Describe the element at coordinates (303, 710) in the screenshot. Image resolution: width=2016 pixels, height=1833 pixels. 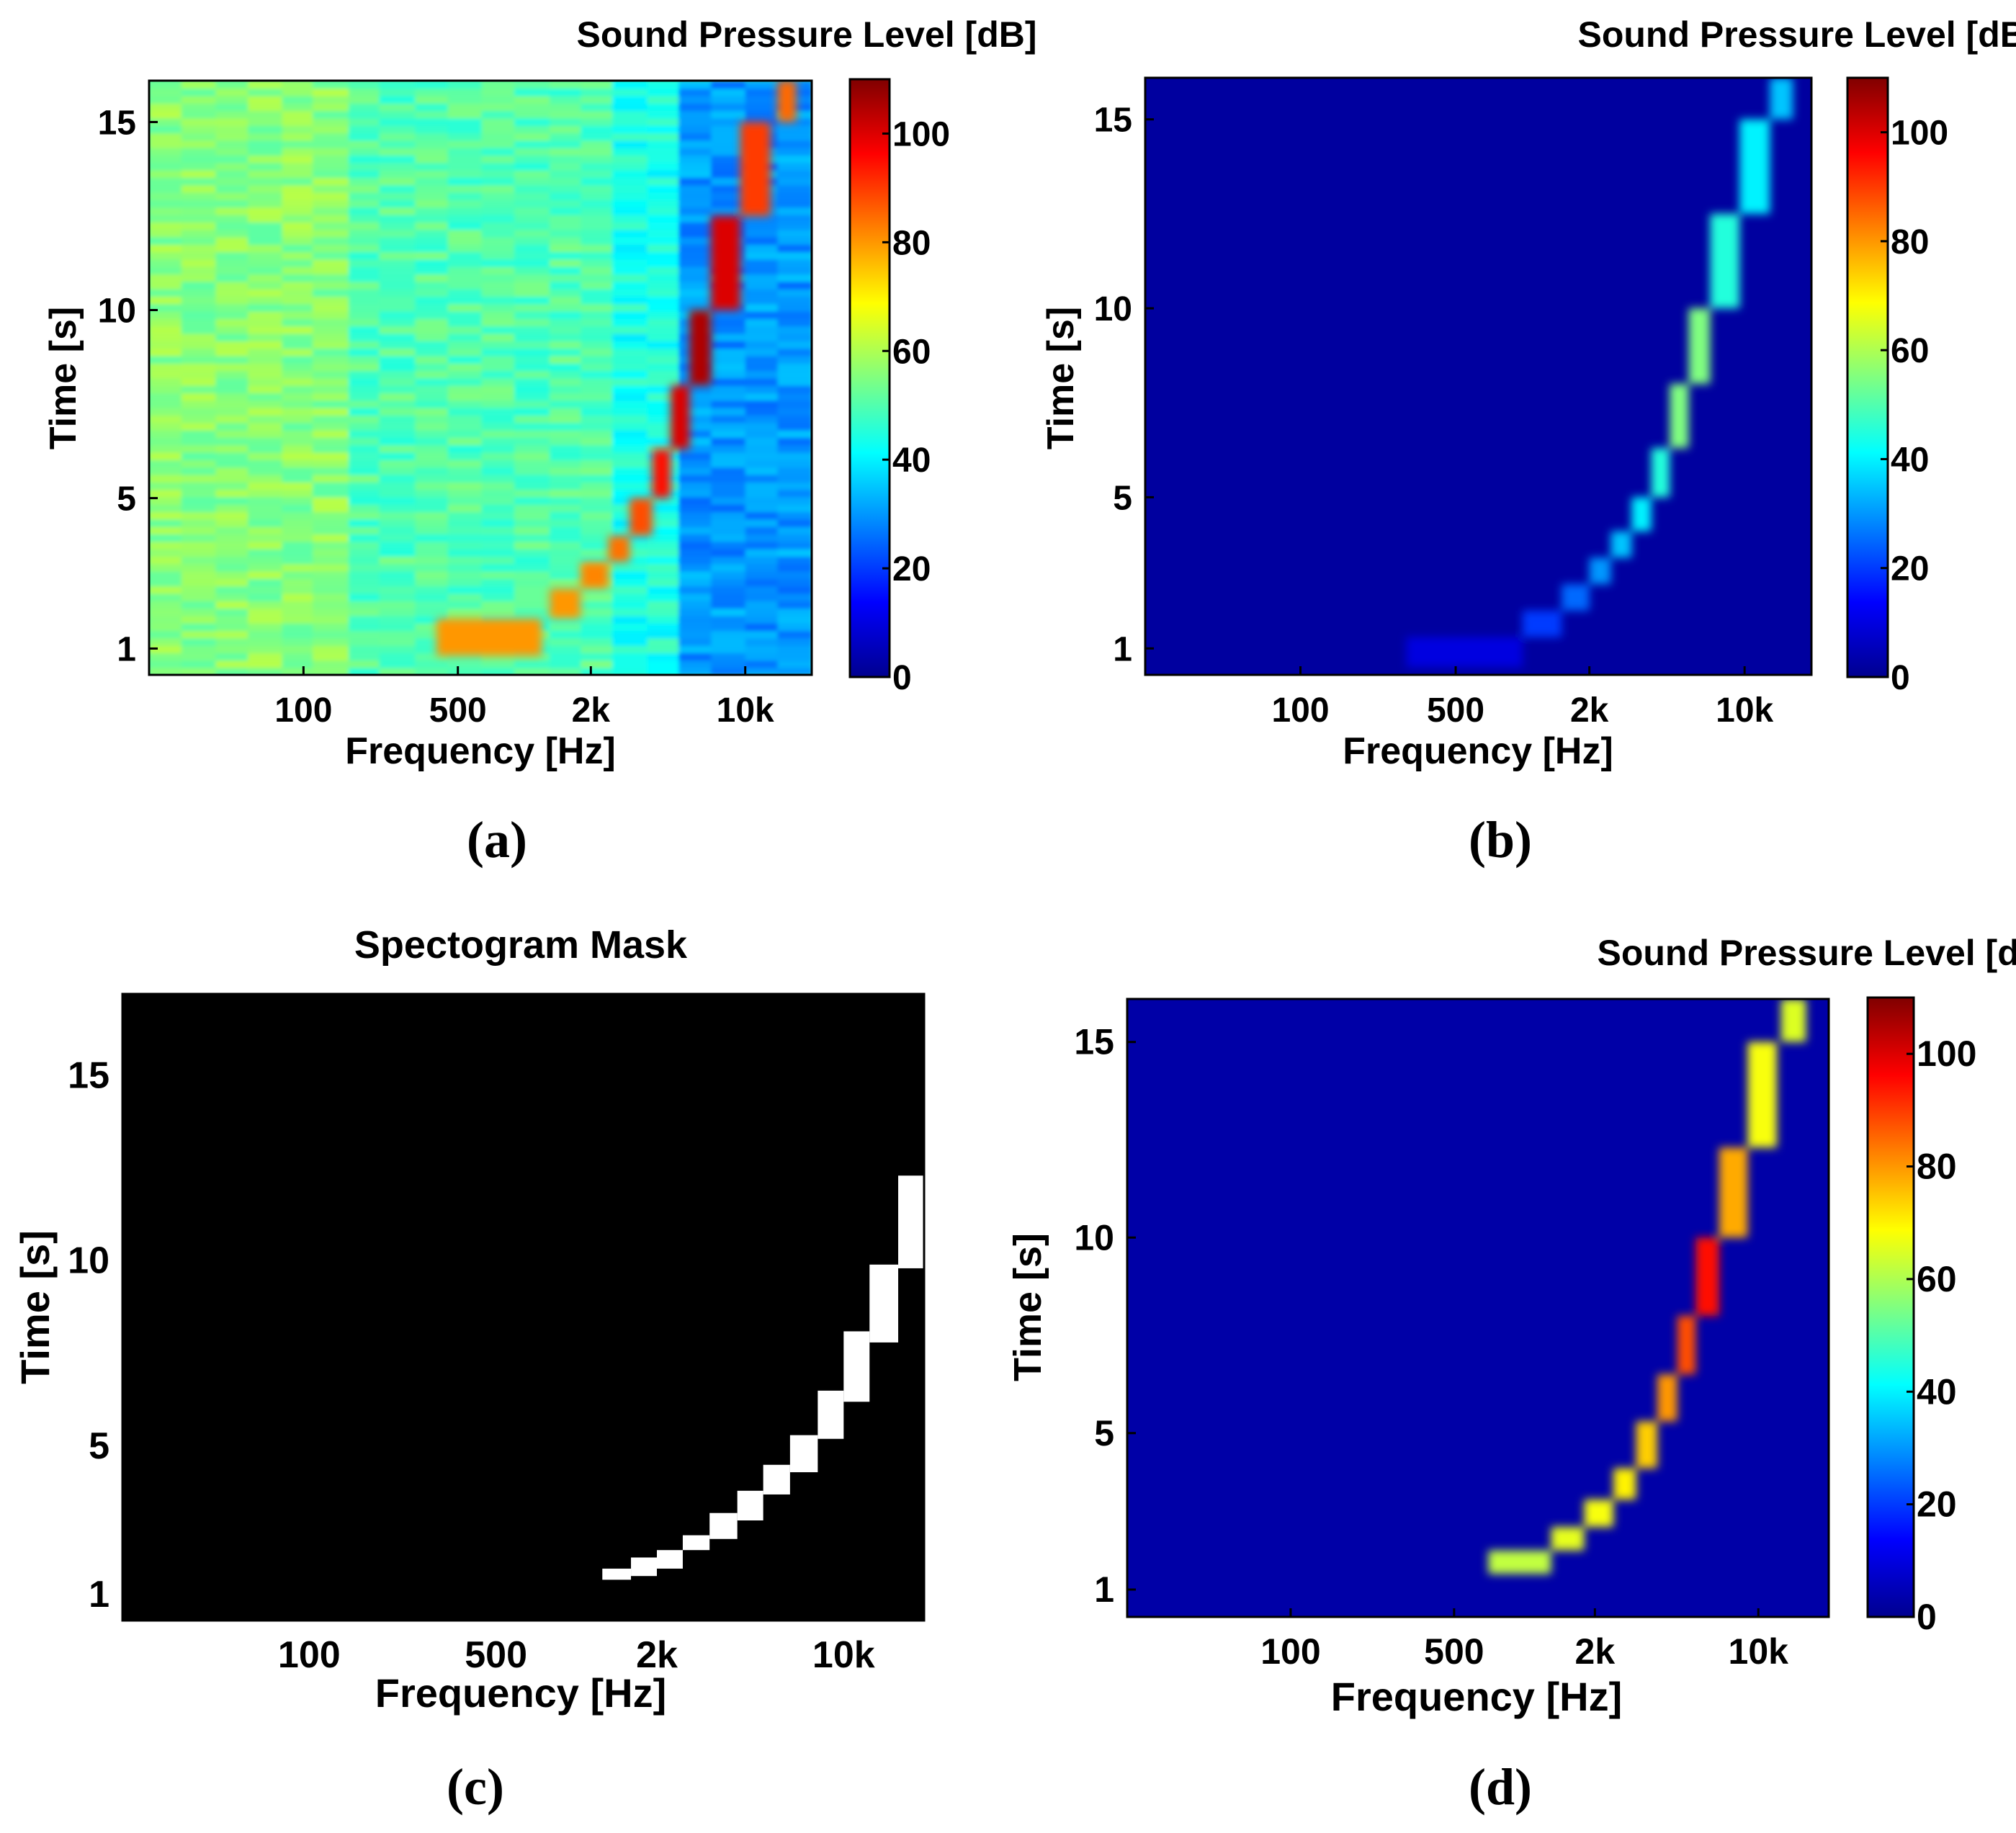
I see `x-tick-label: 100` at that location.